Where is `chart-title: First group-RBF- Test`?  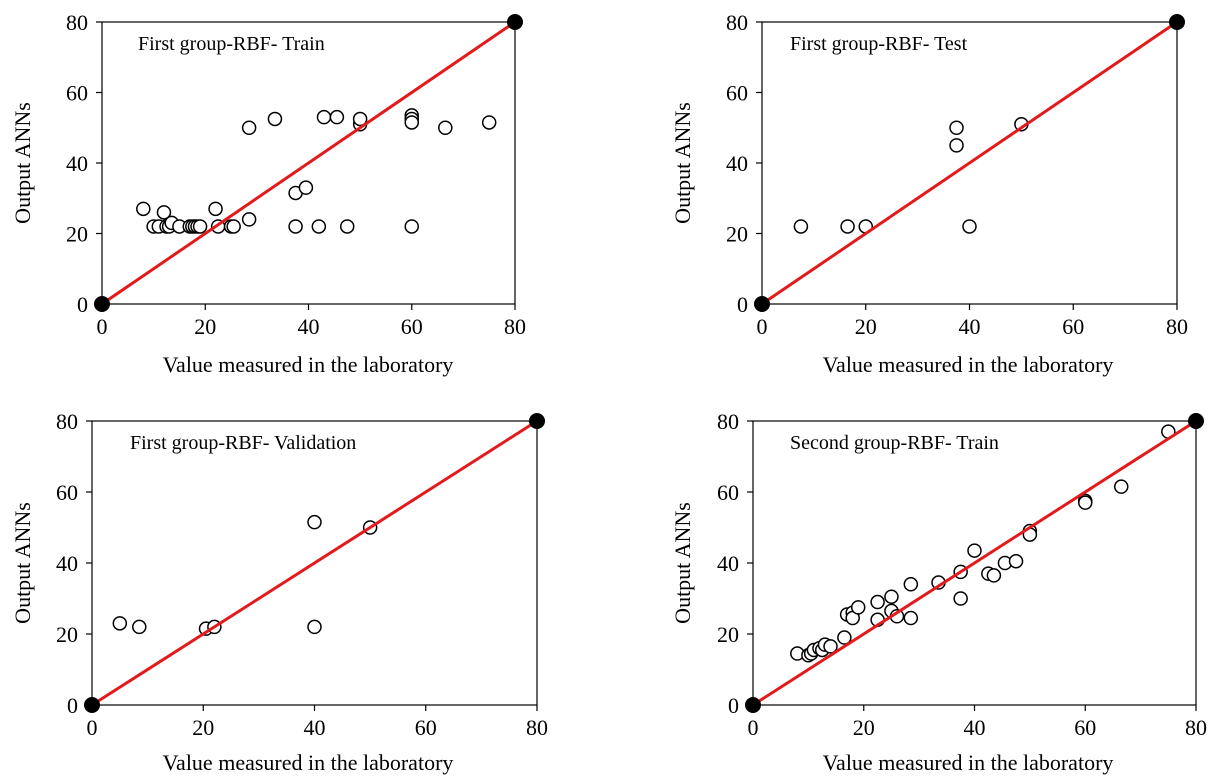 chart-title: First group-RBF- Test is located at coordinates (879, 44).